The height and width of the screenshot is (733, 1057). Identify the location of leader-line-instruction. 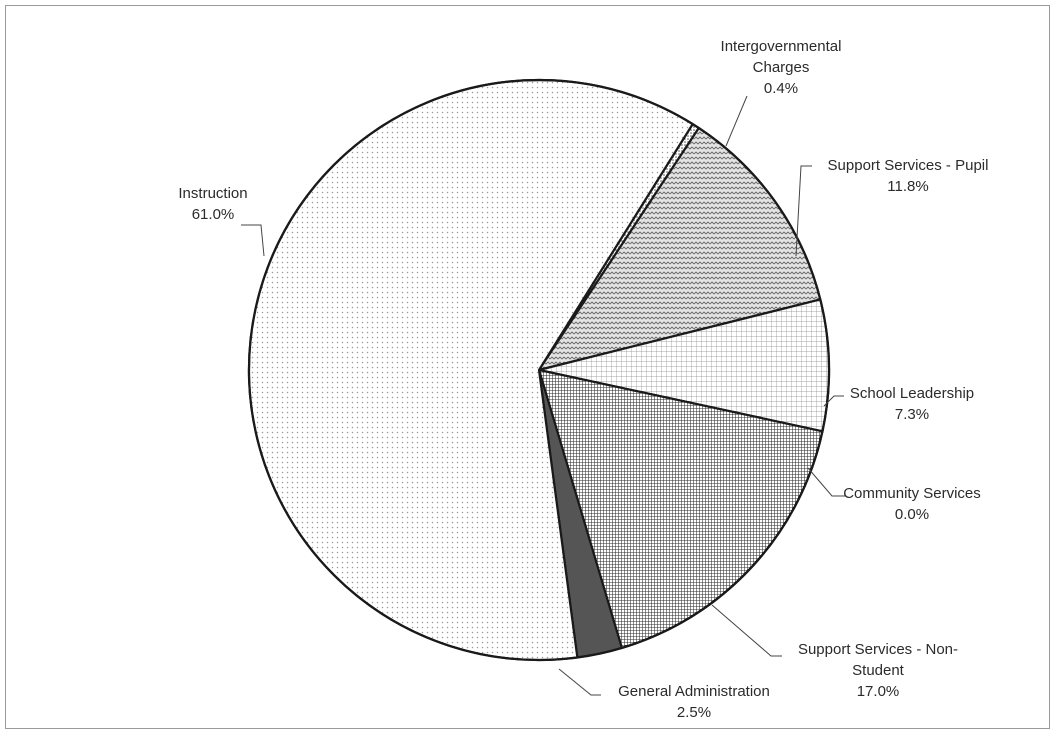
(253, 240).